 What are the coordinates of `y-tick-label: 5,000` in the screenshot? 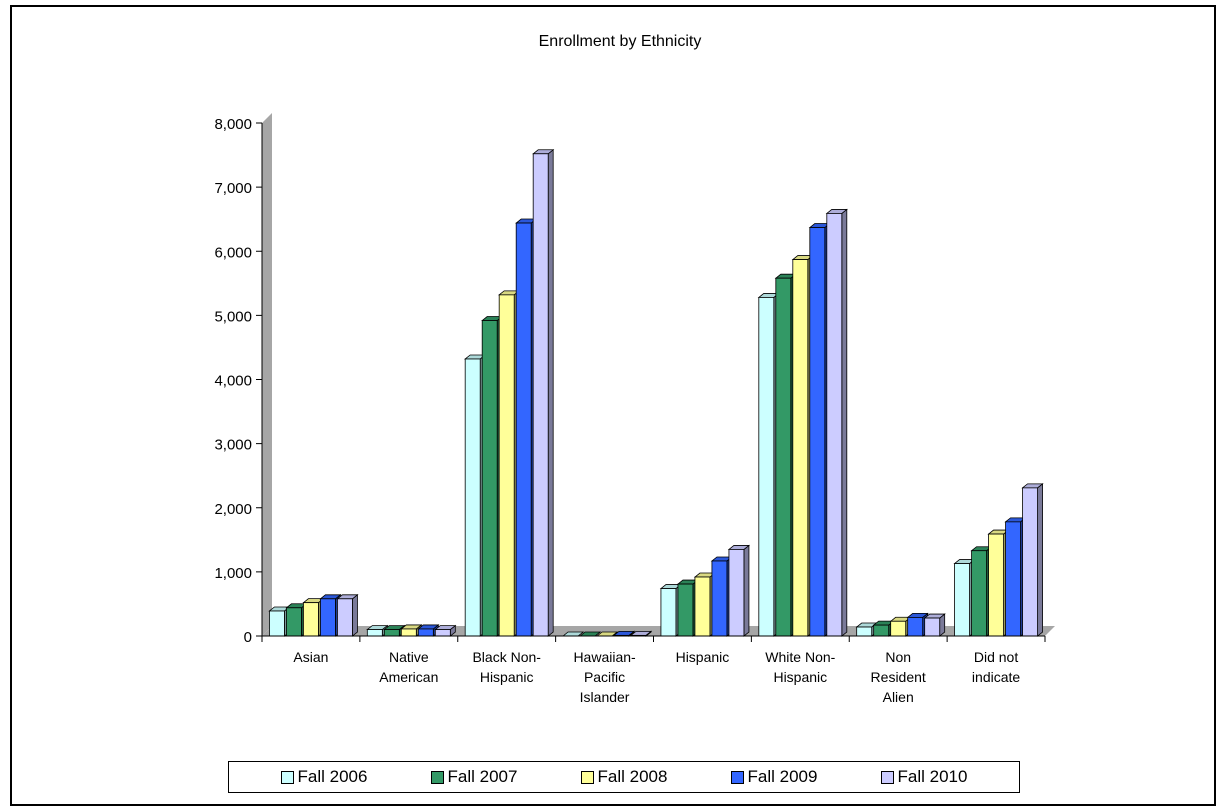 It's located at (233, 316).